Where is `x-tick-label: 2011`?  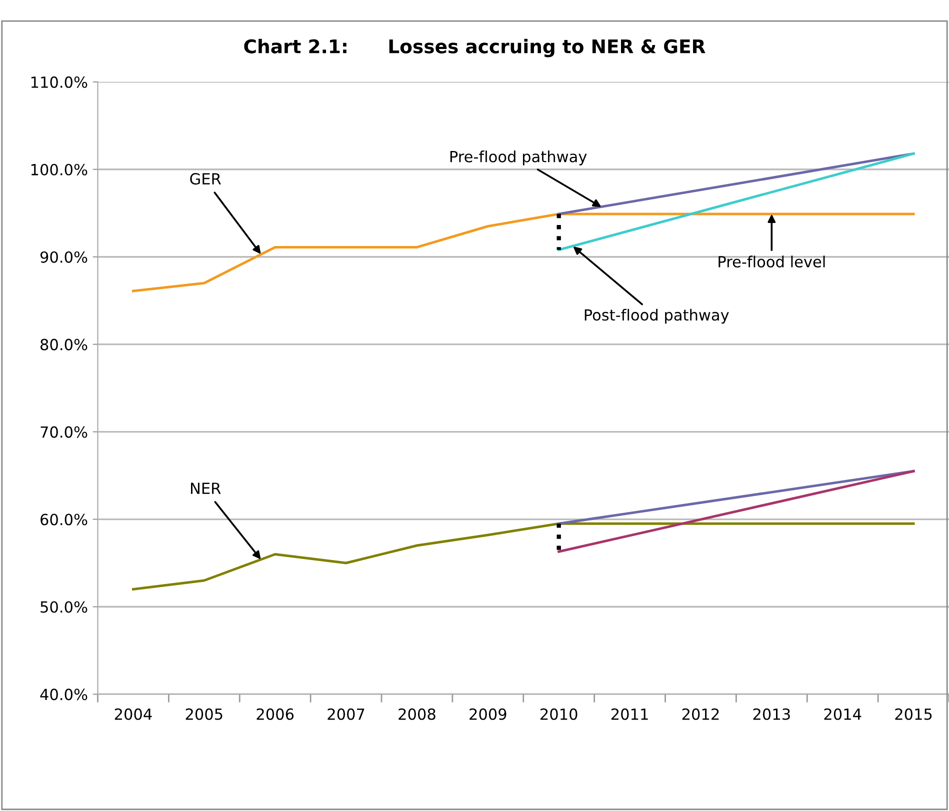 x-tick-label: 2011 is located at coordinates (629, 714).